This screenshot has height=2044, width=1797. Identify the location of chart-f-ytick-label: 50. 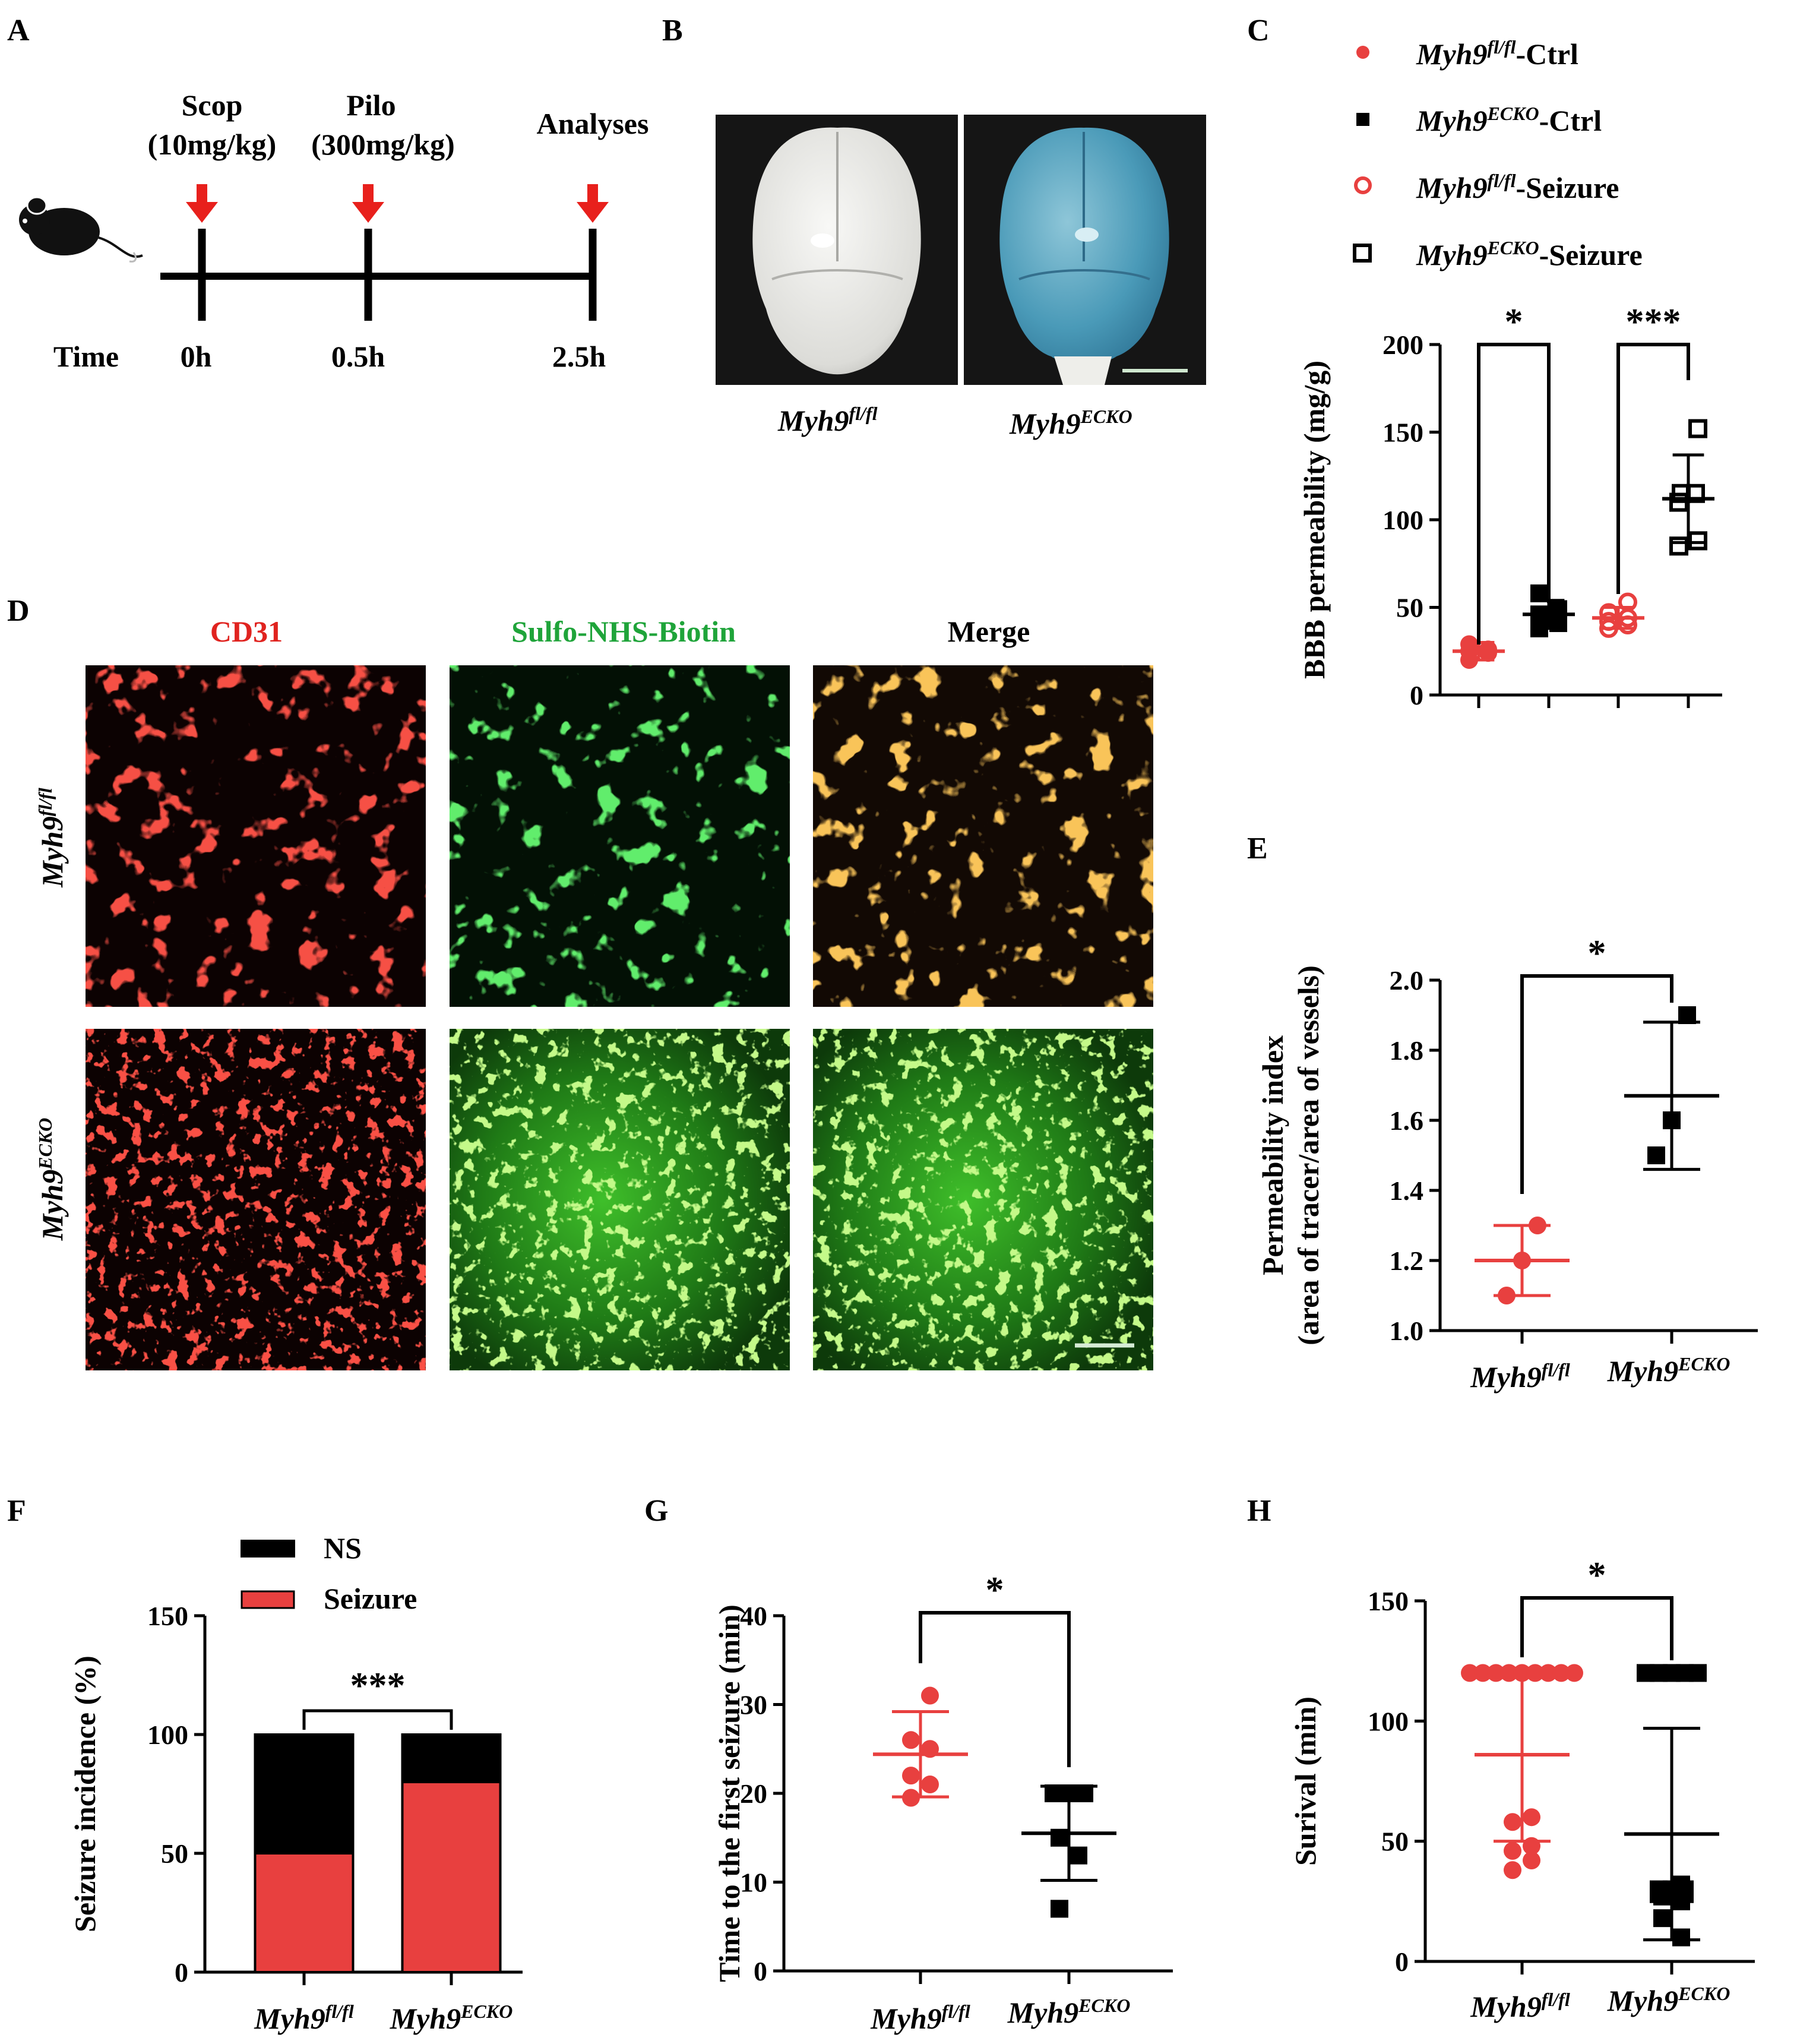
(174, 1853).